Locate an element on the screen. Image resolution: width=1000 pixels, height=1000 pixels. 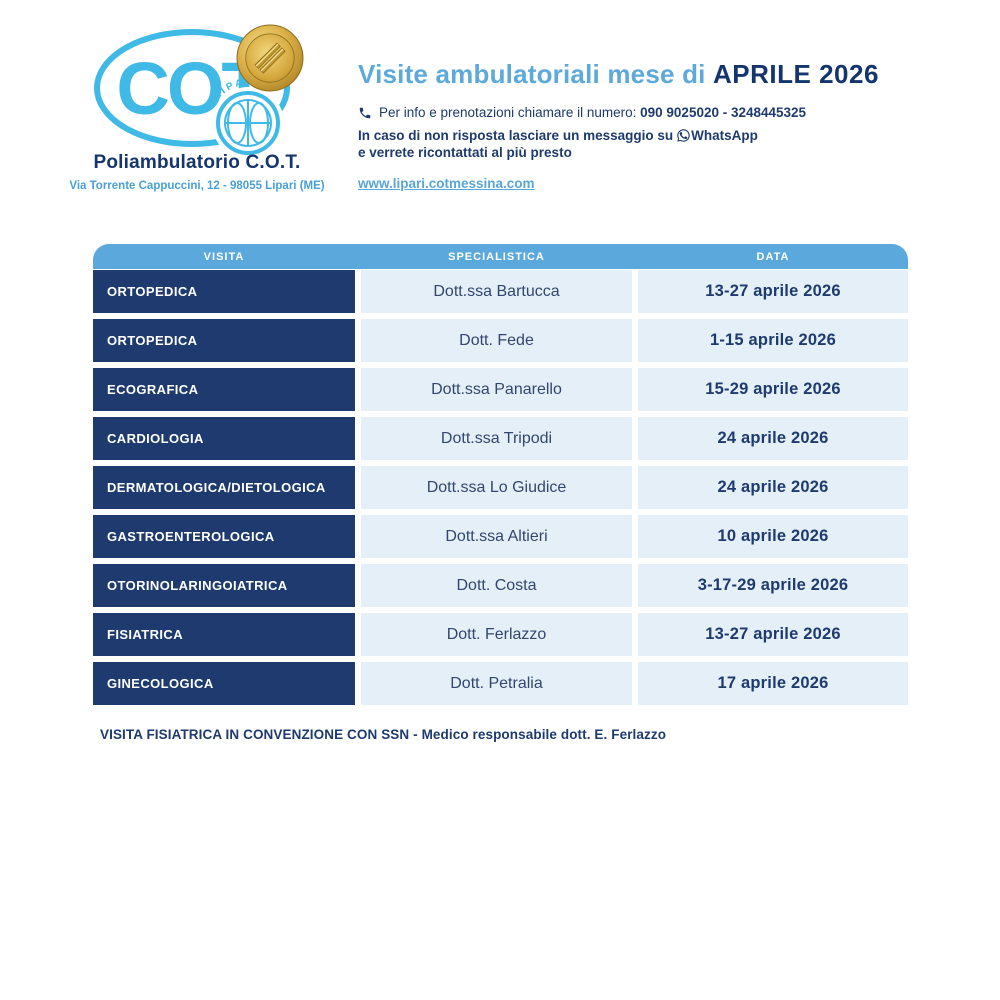
table-cell-specialista: Dott. Fede is located at coordinates (496, 340).